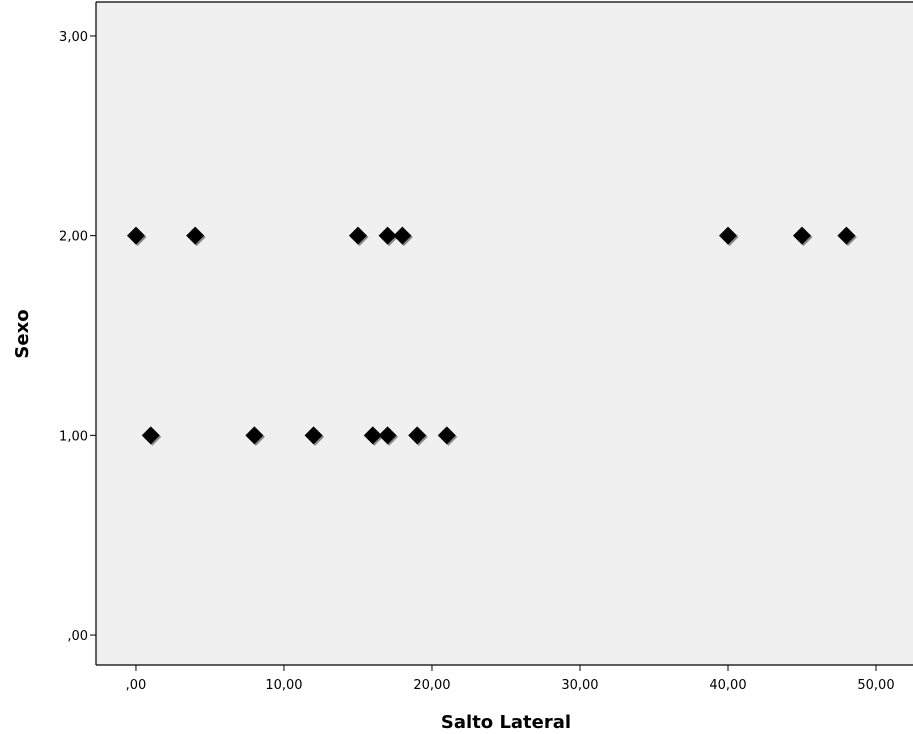 This screenshot has width=913, height=734. Describe the element at coordinates (73, 37) in the screenshot. I see `y-tick-label: 3,00` at that location.